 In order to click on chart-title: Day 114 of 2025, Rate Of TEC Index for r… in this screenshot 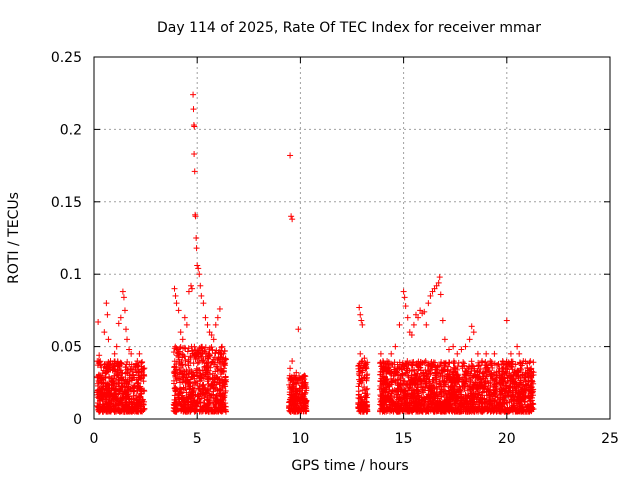, I will do `click(349, 28)`.